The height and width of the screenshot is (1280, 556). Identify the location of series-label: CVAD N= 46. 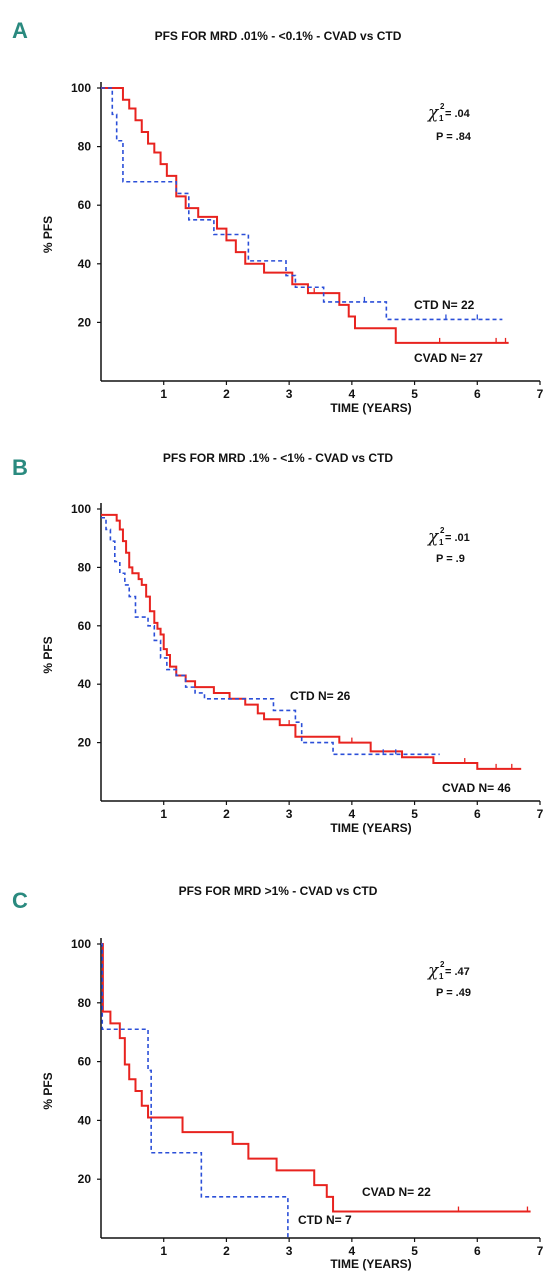
(476, 788).